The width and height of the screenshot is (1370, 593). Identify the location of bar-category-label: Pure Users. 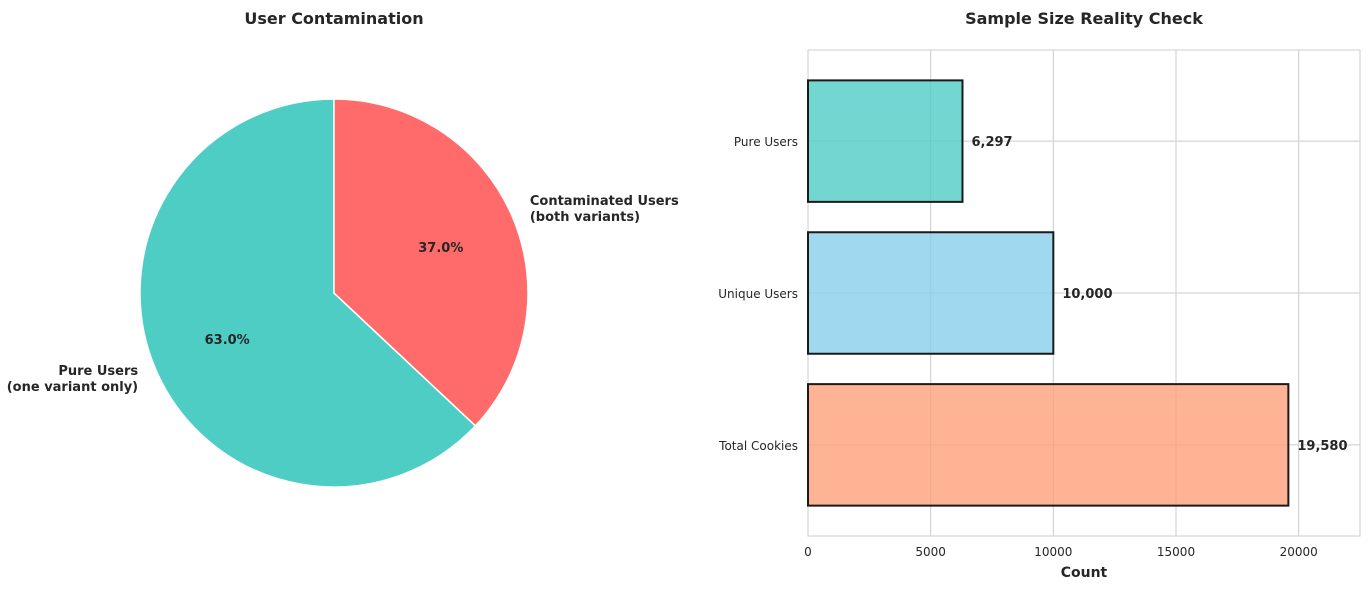
(766, 142).